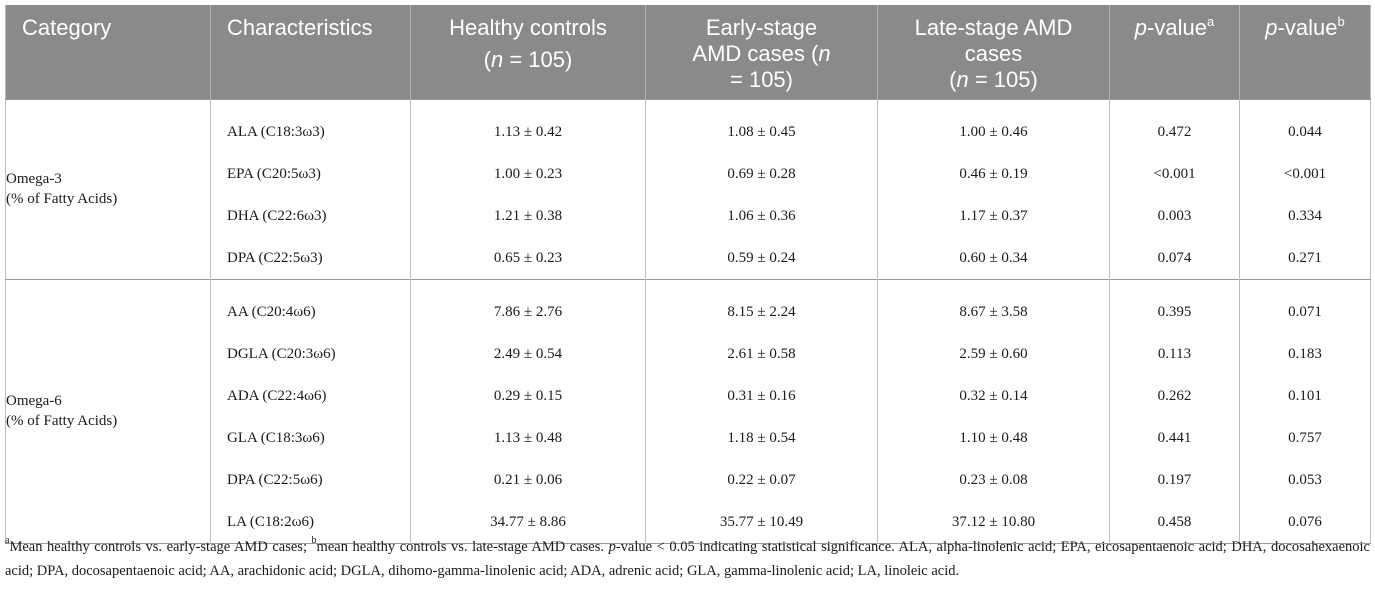 Image resolution: width=1375 pixels, height=612 pixels. I want to click on cell-p-b: 0.183, so click(1305, 354).